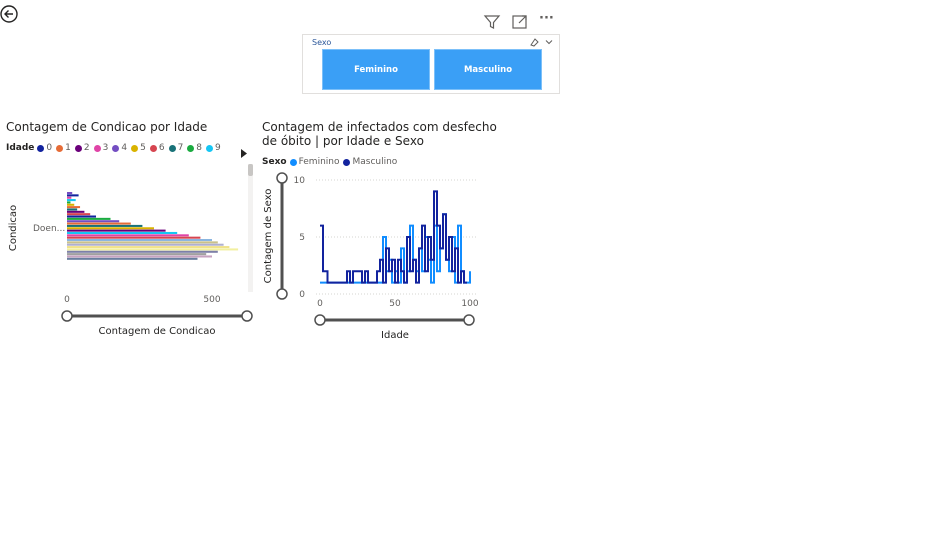 The image size is (940, 533). Describe the element at coordinates (10, 14) in the screenshot. I see `back-arrow-icon` at that location.